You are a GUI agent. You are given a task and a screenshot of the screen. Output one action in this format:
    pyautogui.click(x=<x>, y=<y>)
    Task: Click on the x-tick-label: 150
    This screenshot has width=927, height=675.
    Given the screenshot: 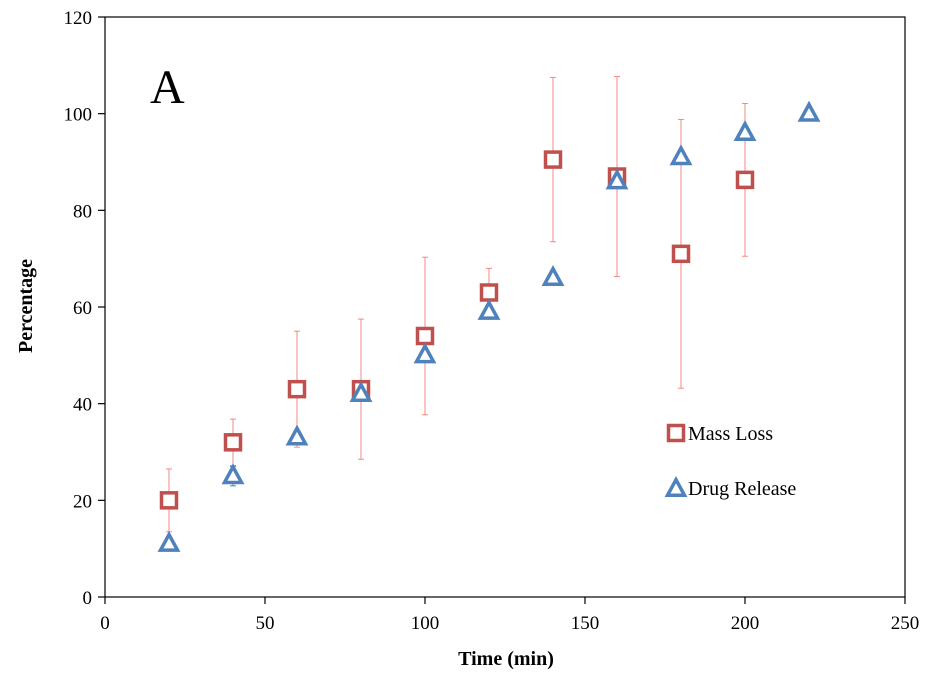 What is the action you would take?
    pyautogui.click(x=585, y=623)
    